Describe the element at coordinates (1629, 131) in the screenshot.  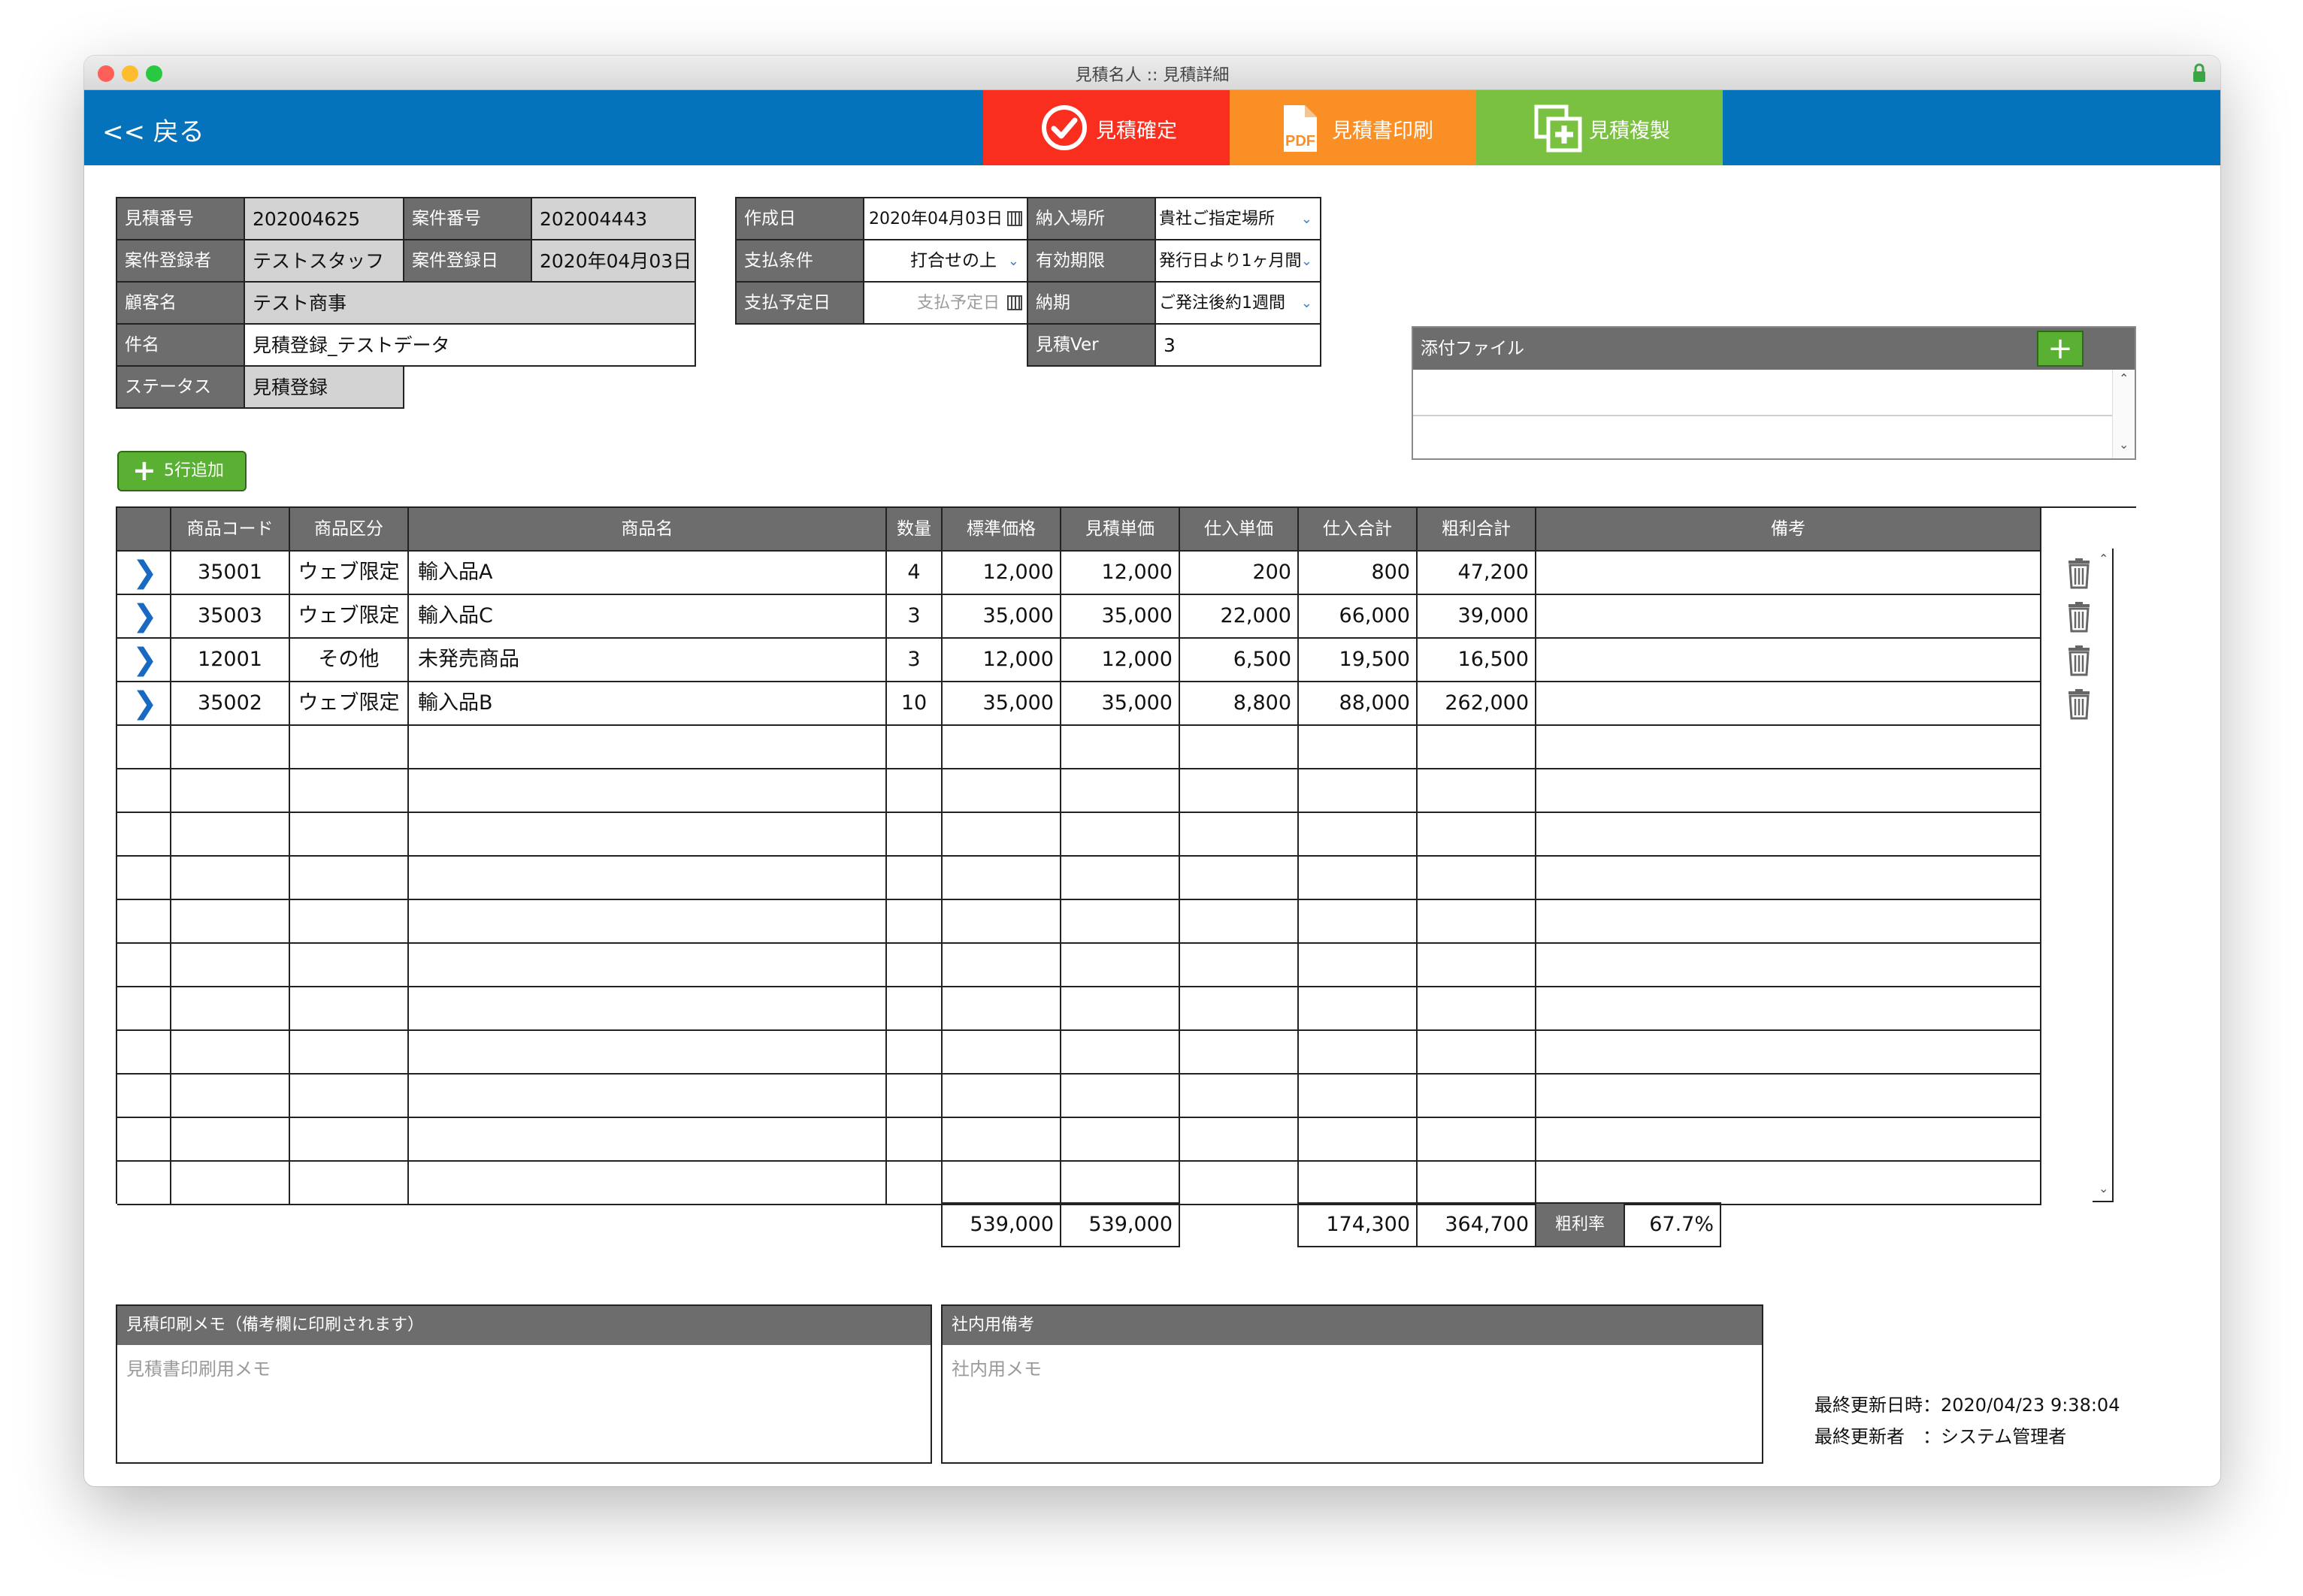
I see `duplicate-estimate-label: 見積複製` at that location.